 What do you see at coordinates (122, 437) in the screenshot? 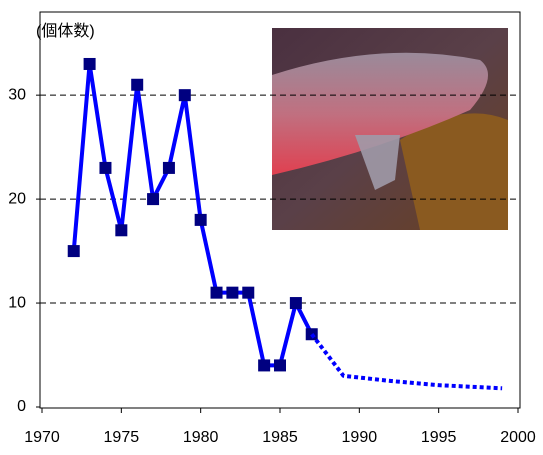
I see `x-tick-label: 1975` at bounding box center [122, 437].